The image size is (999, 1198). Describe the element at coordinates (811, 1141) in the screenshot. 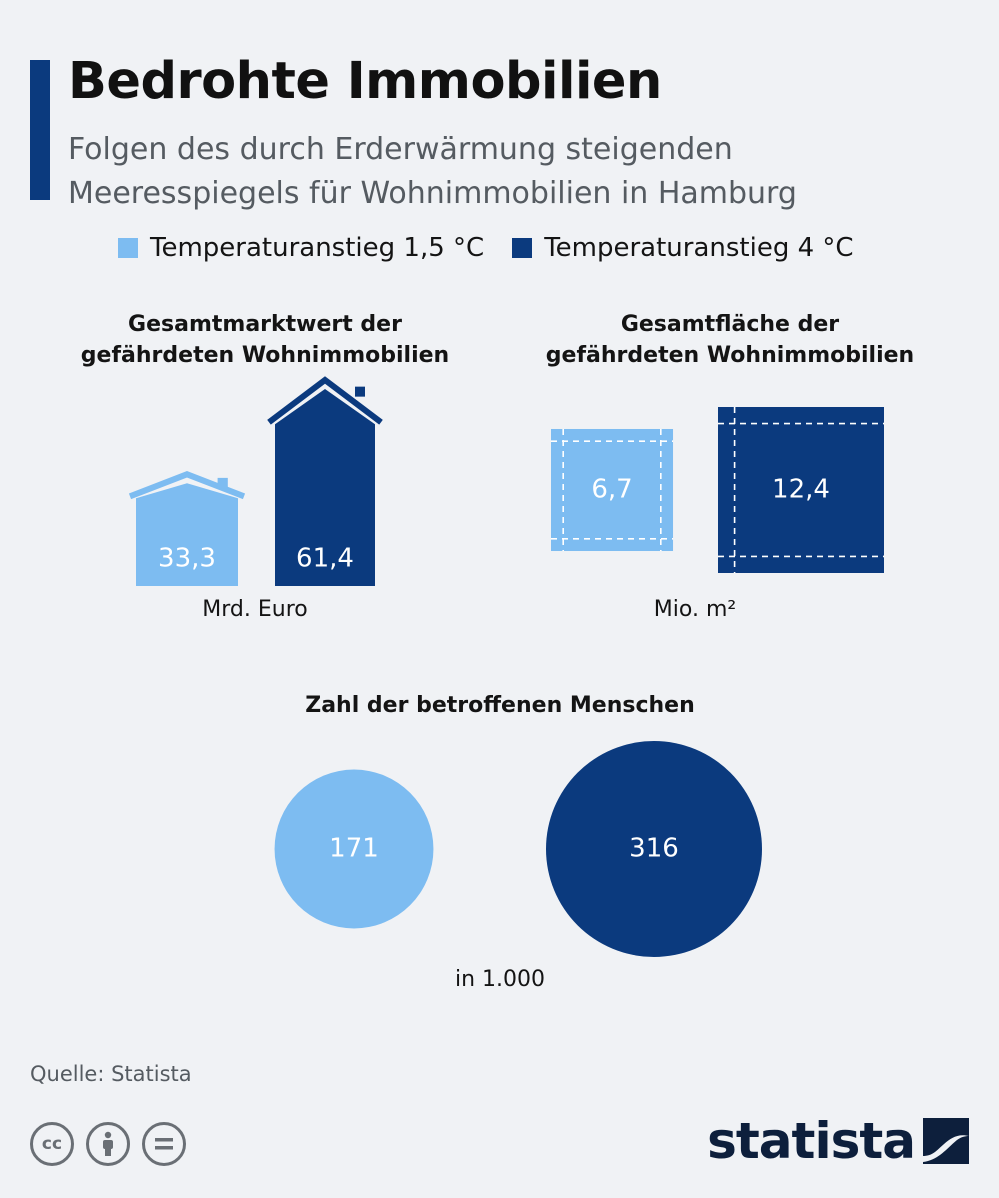

I see `brand-name: statista` at that location.